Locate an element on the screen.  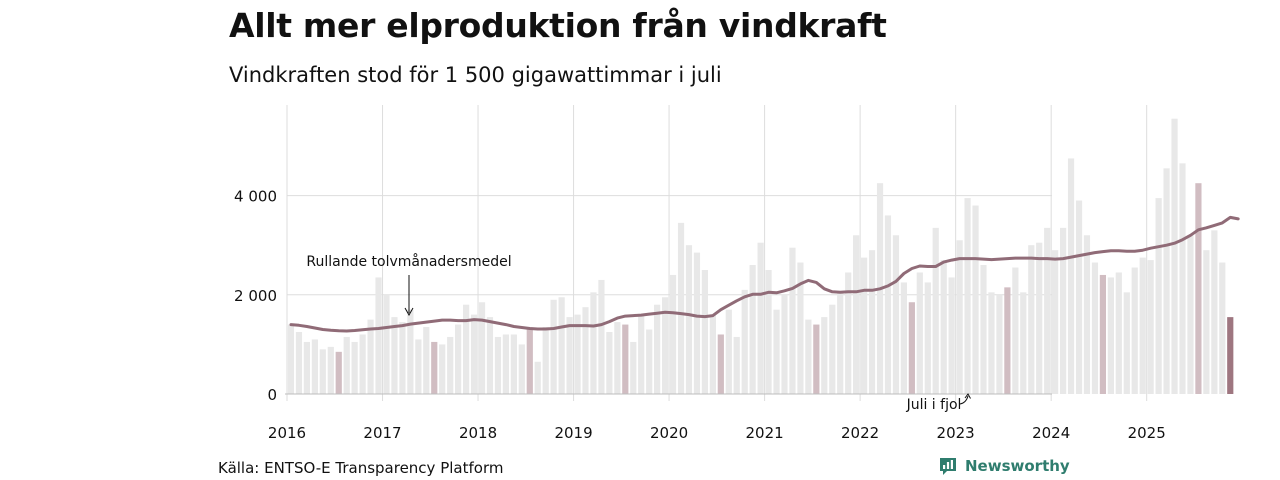
brand-name: Newsworthy is located at coordinates (1017, 466).